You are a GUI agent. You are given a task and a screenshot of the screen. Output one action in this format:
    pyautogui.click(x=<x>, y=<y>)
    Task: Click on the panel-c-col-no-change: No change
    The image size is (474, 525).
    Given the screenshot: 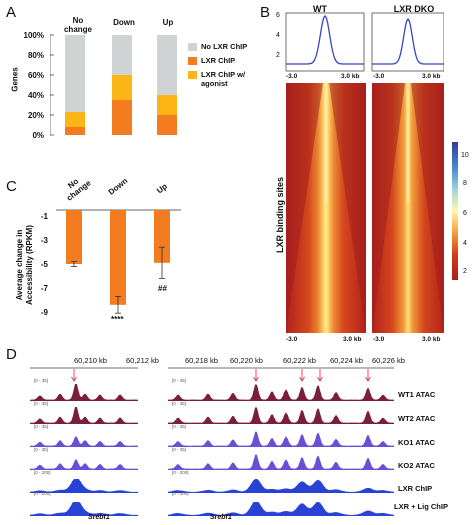 What is the action you would take?
    pyautogui.click(x=78, y=189)
    